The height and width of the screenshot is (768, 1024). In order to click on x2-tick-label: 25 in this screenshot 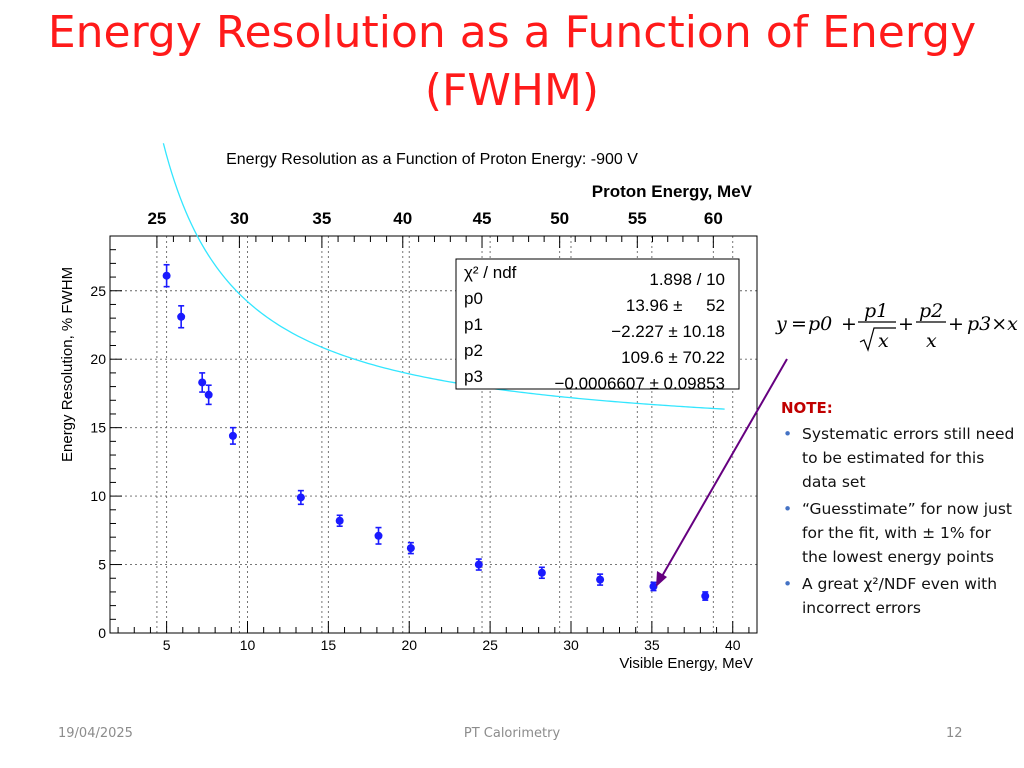, I will do `click(156, 218)`.